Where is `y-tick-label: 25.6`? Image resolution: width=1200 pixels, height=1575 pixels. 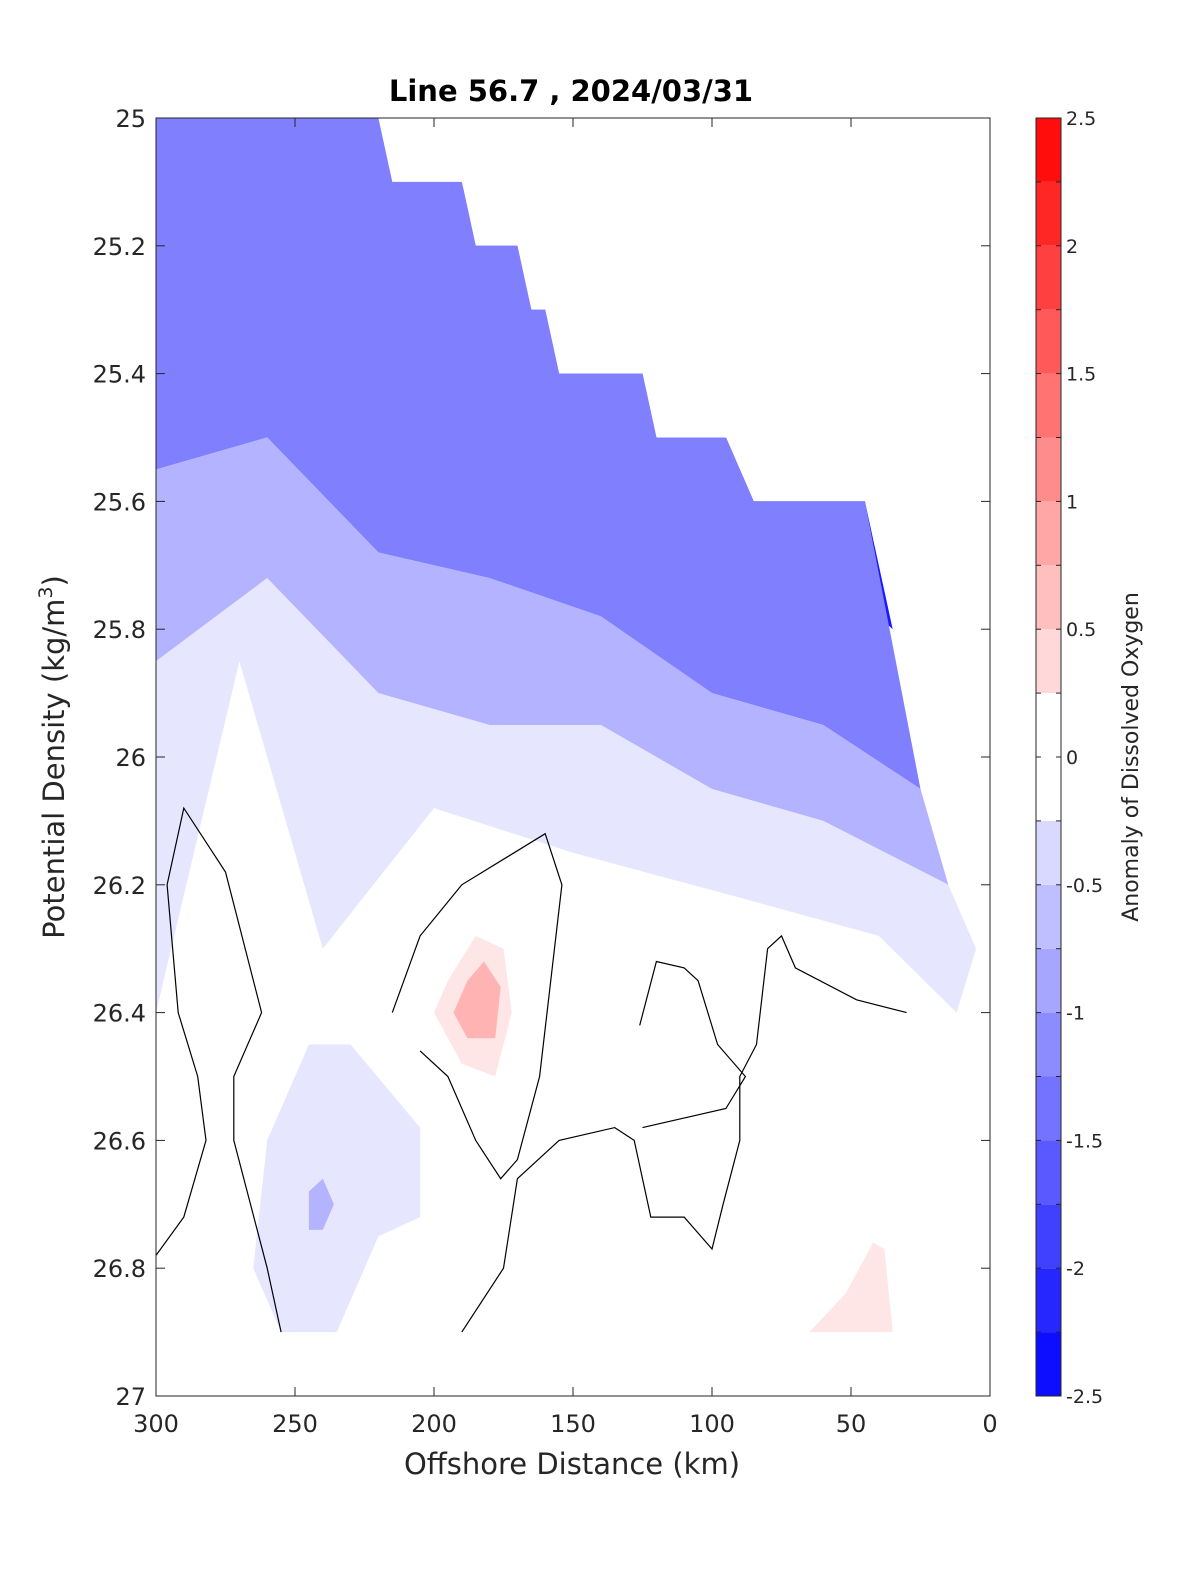
y-tick-label: 25.6 is located at coordinates (119, 502).